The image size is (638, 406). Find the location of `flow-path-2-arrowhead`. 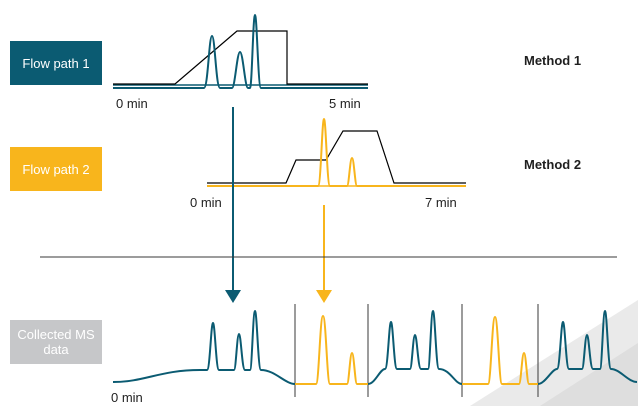

flow-path-2-arrowhead is located at coordinates (324, 296).